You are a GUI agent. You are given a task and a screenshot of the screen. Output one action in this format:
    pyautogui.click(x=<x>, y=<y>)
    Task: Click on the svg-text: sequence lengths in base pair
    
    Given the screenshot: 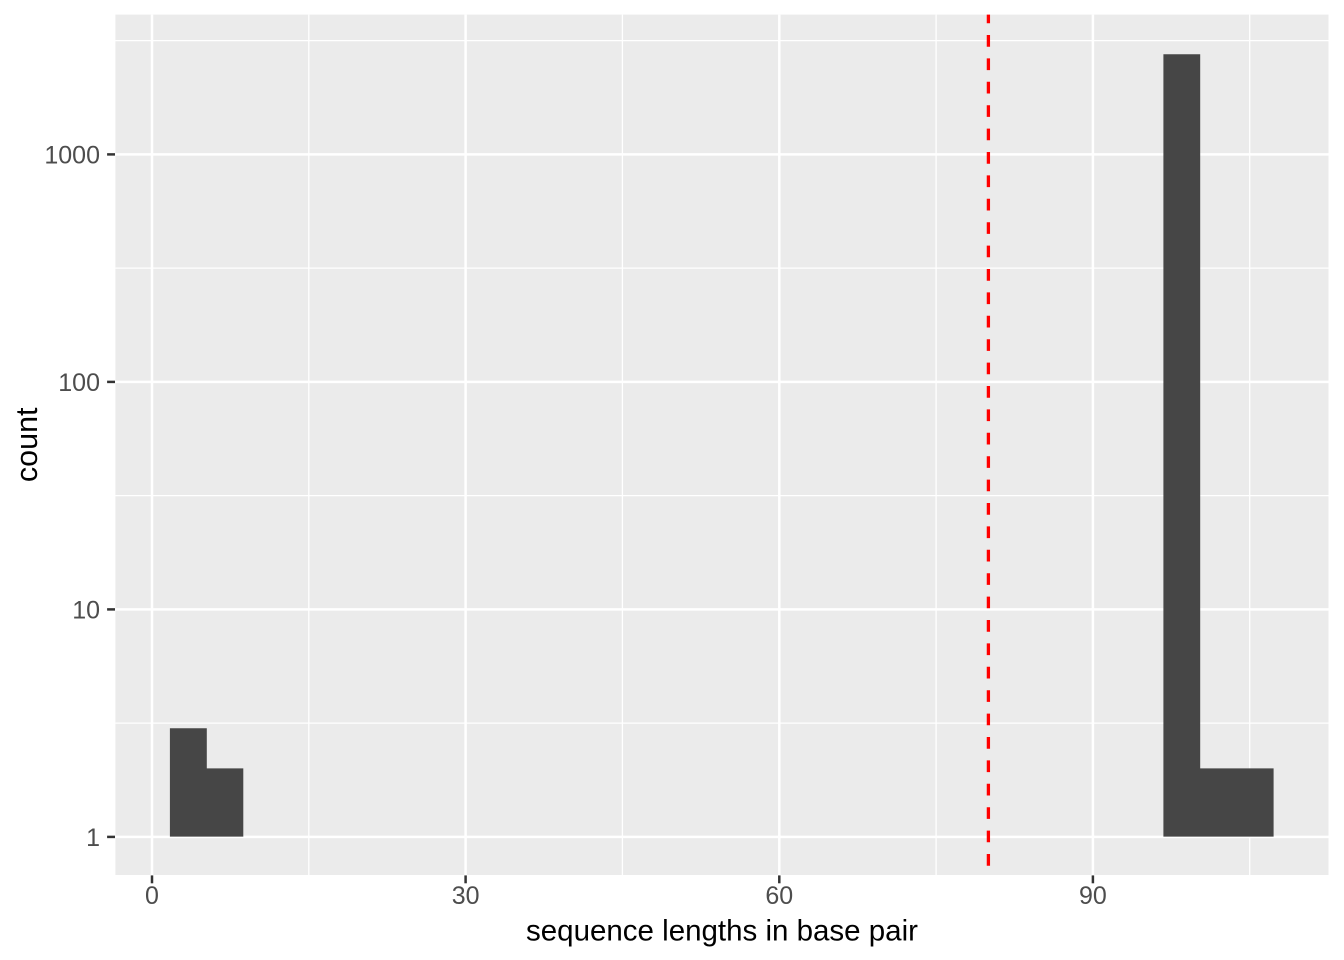 What is the action you would take?
    pyautogui.click(x=722, y=931)
    